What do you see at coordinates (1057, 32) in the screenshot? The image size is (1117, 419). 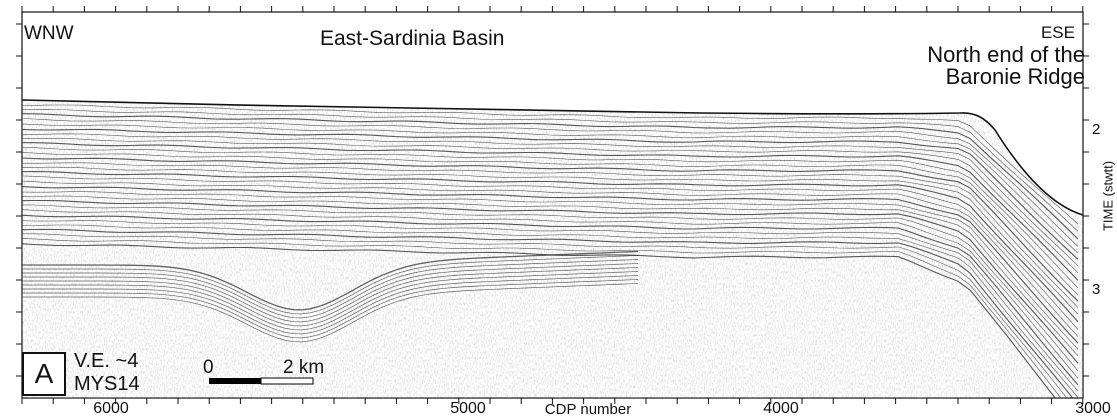 I see `direction-label-ese: ESE` at bounding box center [1057, 32].